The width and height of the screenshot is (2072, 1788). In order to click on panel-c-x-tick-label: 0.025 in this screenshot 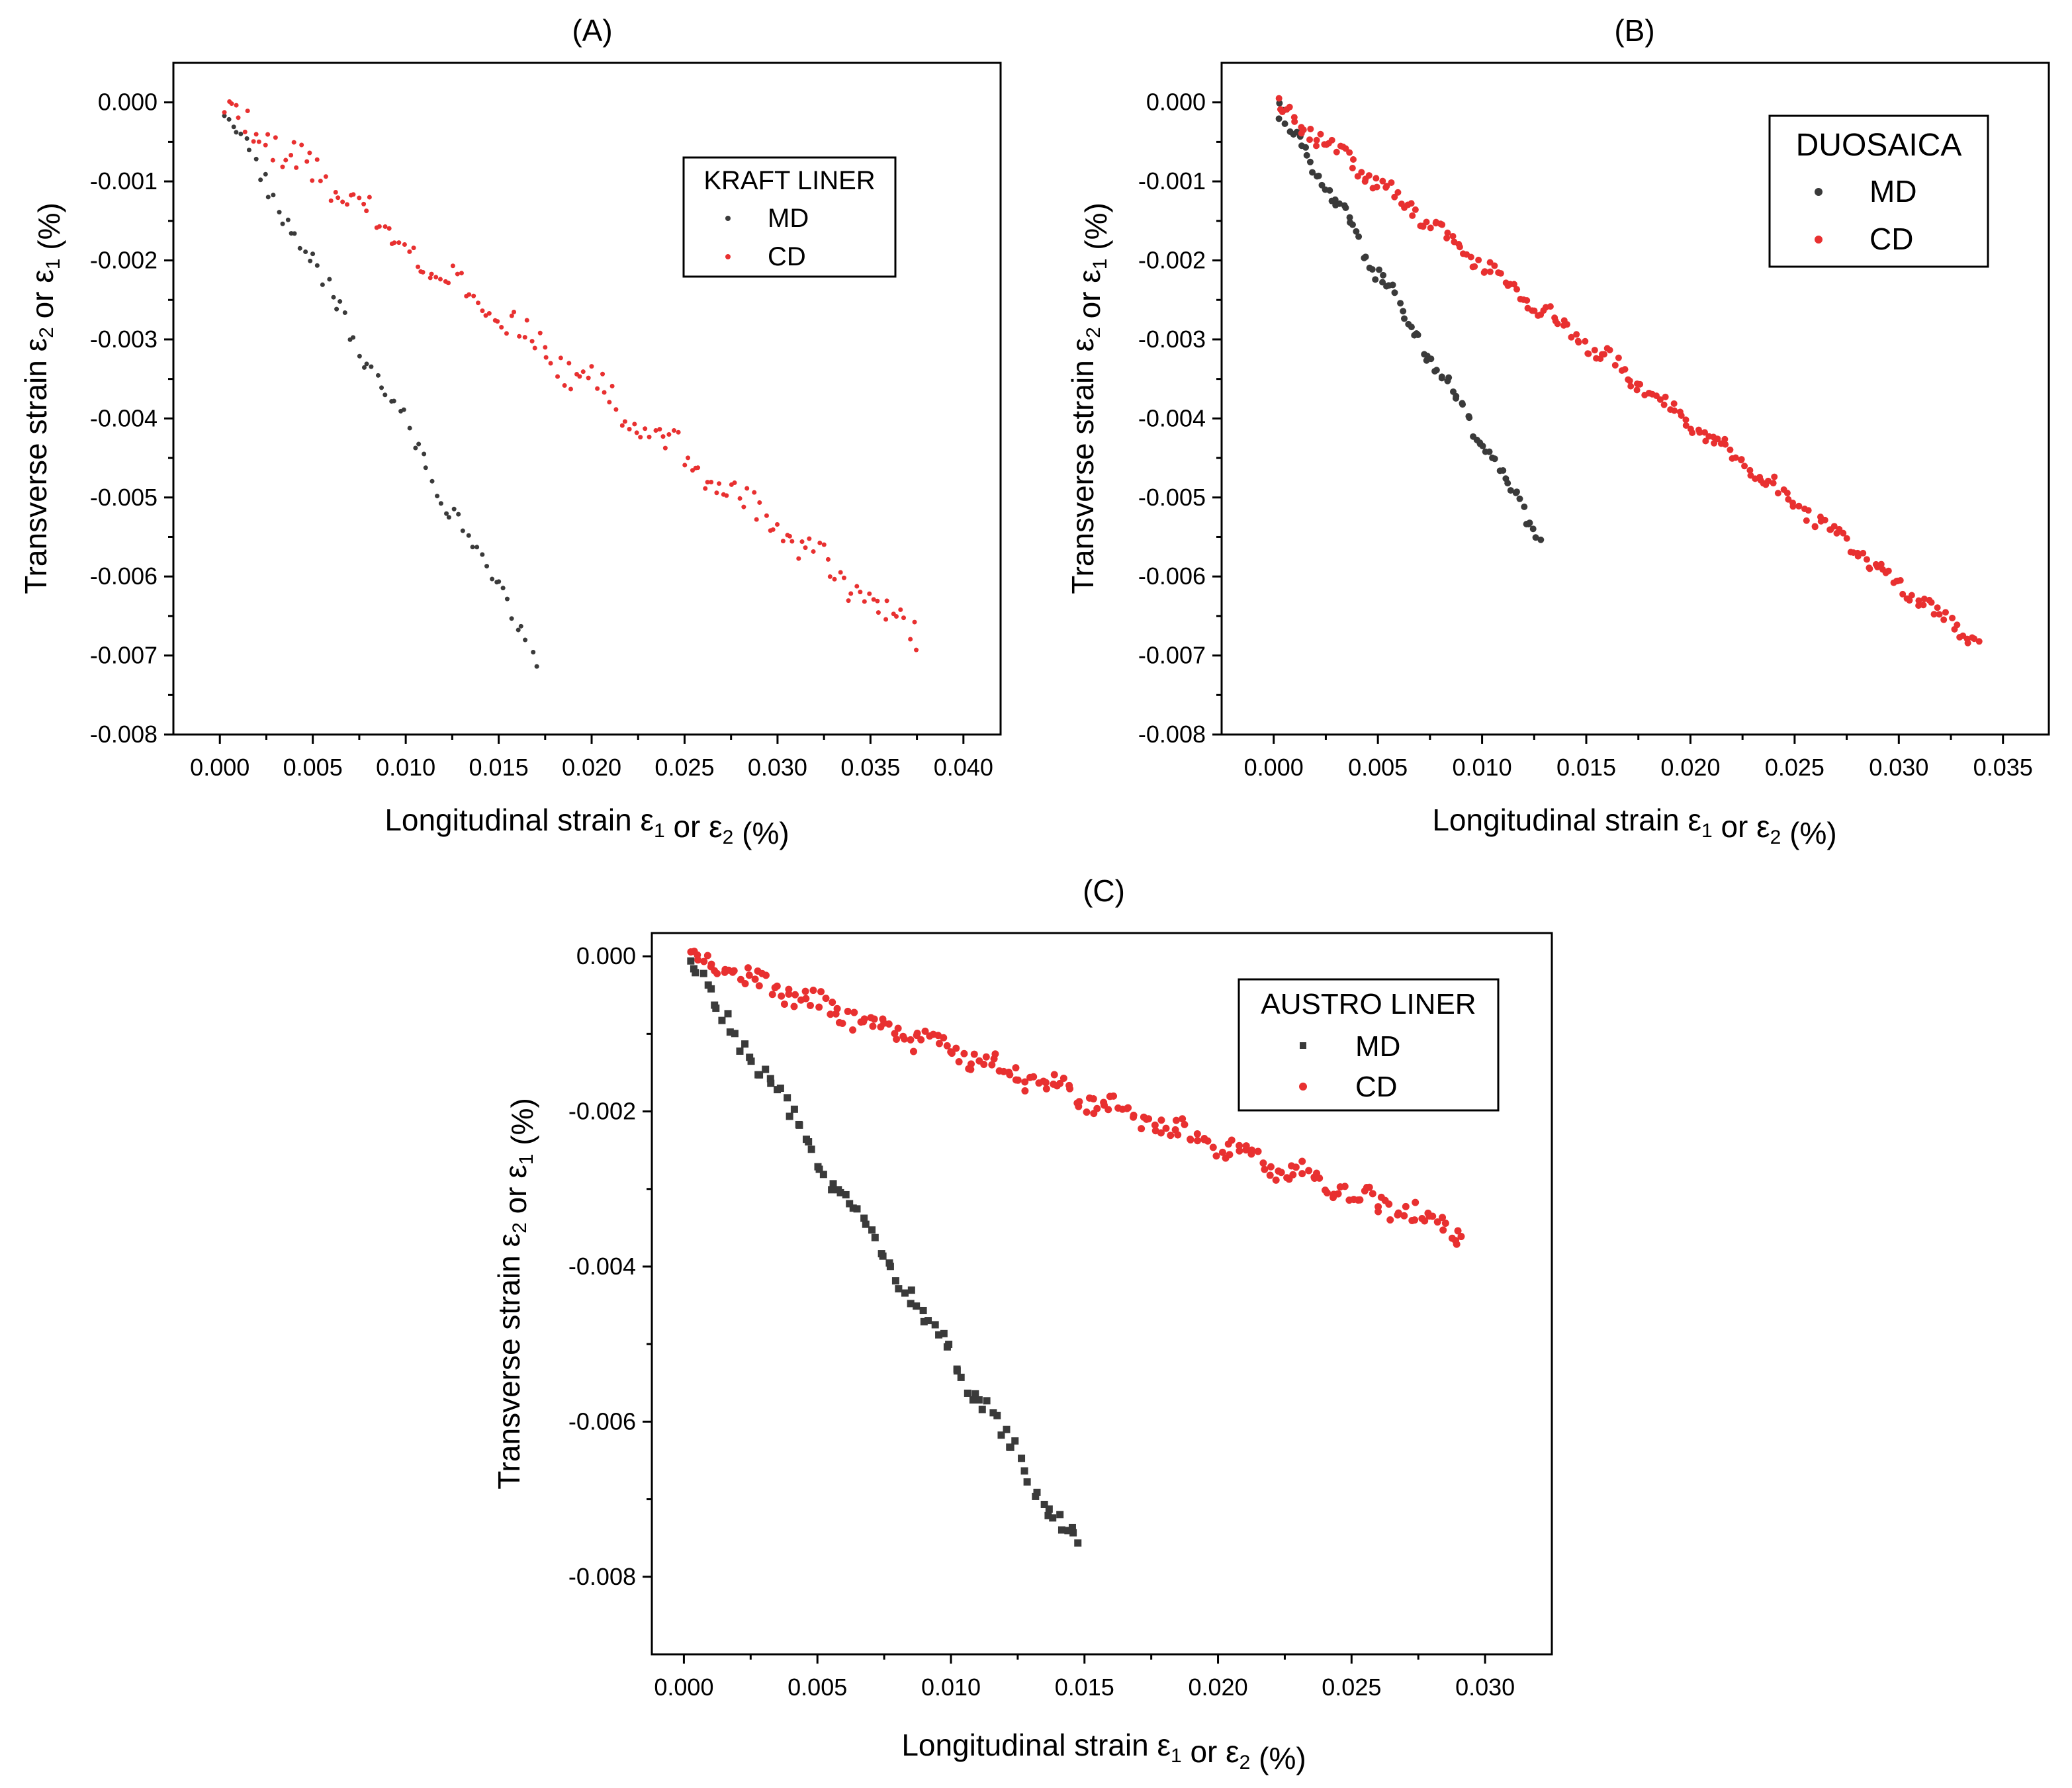, I will do `click(1351, 1687)`.